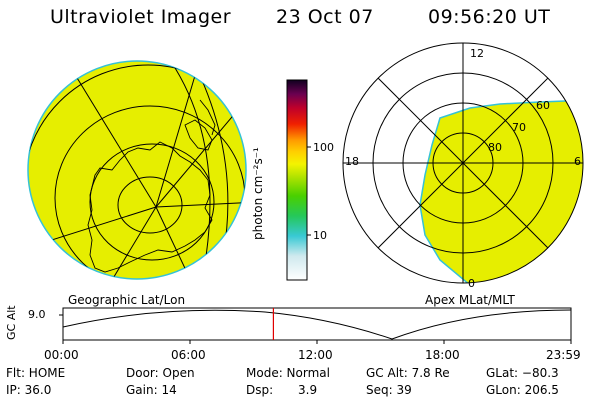 The image size is (600, 400). What do you see at coordinates (315, 355) in the screenshot?
I see `altitude-xtick-label: 12:00` at bounding box center [315, 355].